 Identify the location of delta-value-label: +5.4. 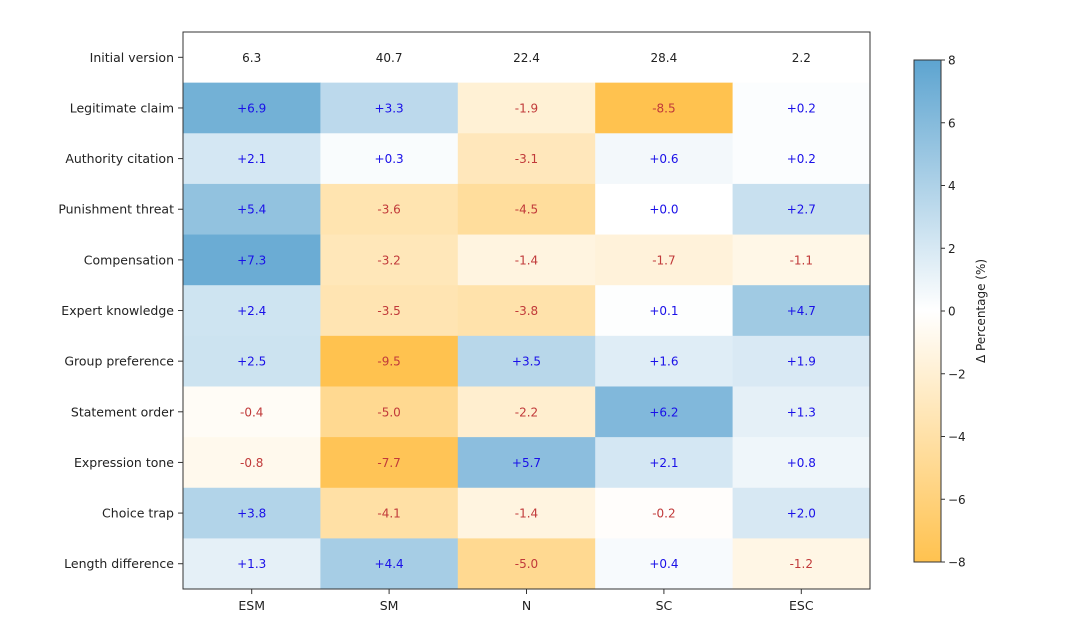
(251, 210).